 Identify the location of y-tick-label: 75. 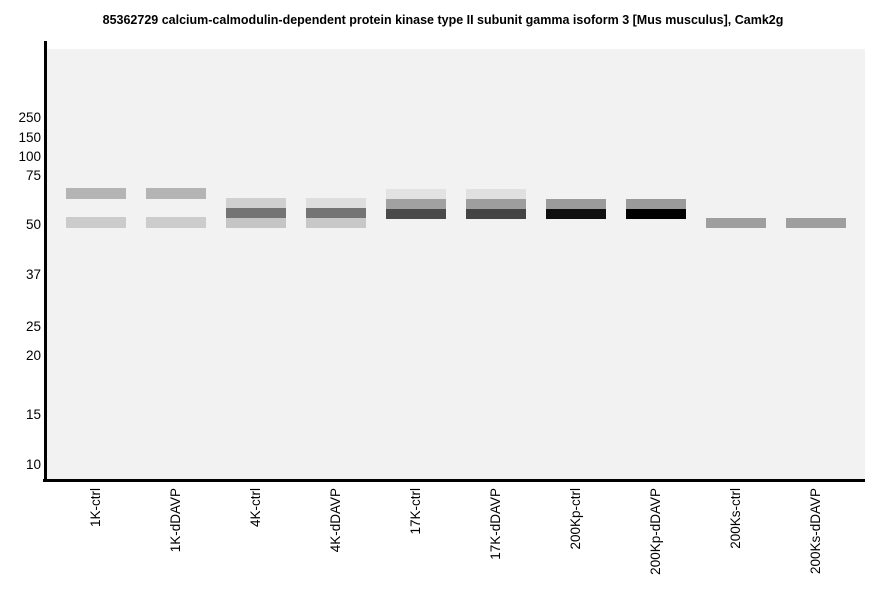
(33, 175).